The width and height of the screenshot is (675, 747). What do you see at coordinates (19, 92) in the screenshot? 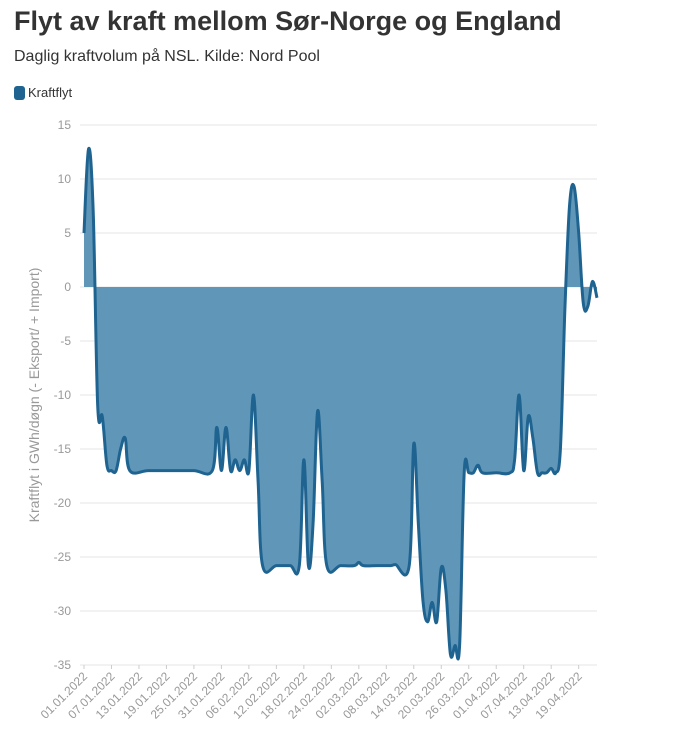
I see `legend-swatch` at bounding box center [19, 92].